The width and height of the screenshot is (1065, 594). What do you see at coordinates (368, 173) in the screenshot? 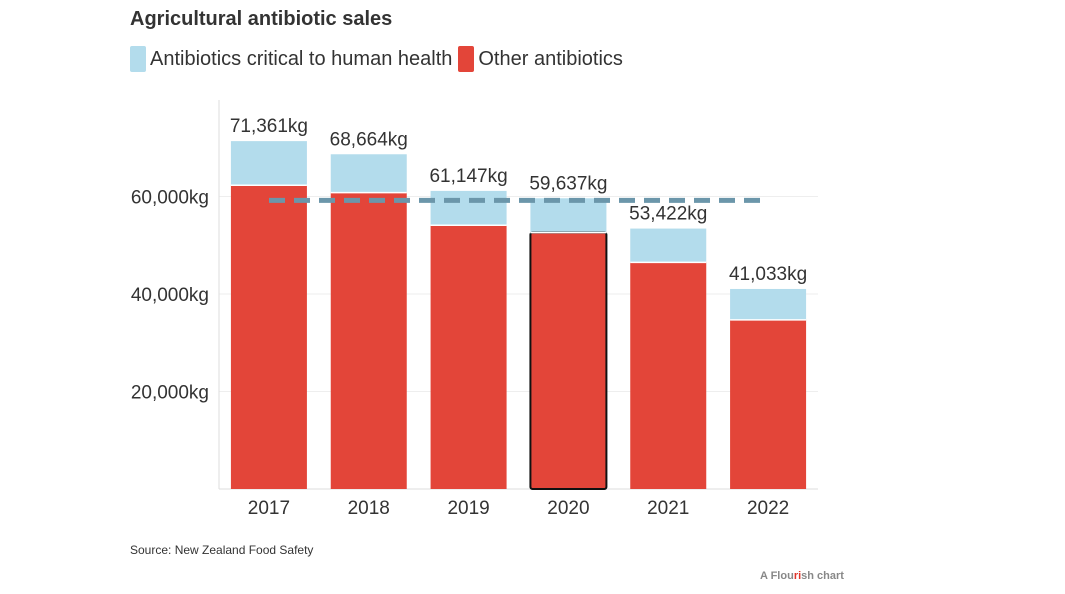
I see `bar-critical-2018` at bounding box center [368, 173].